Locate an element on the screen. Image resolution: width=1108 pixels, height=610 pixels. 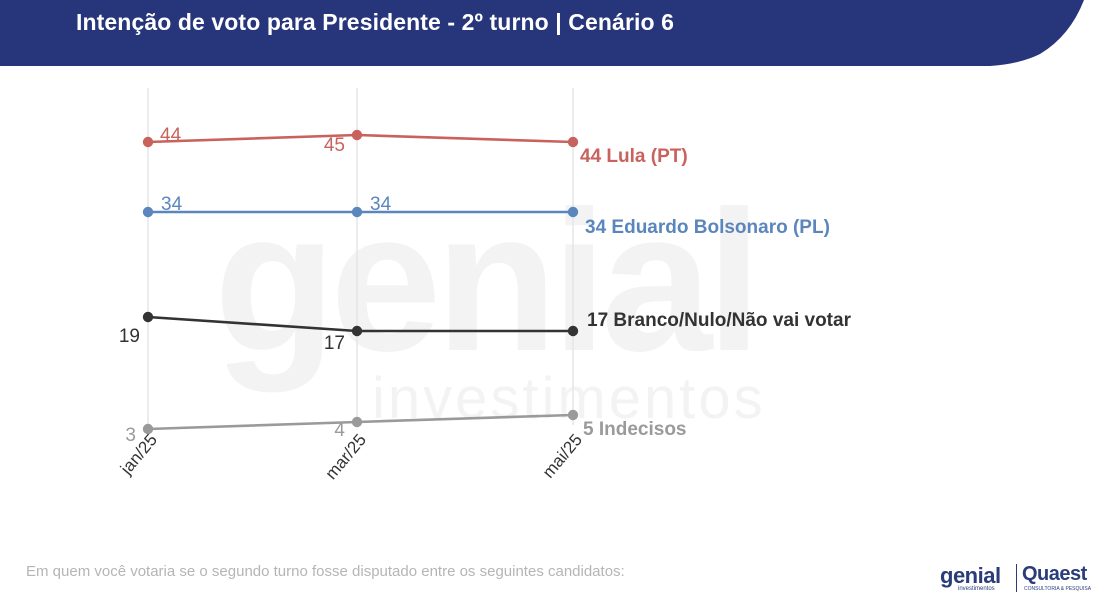
data-label-1-1: 44 is located at coordinates (171, 135).